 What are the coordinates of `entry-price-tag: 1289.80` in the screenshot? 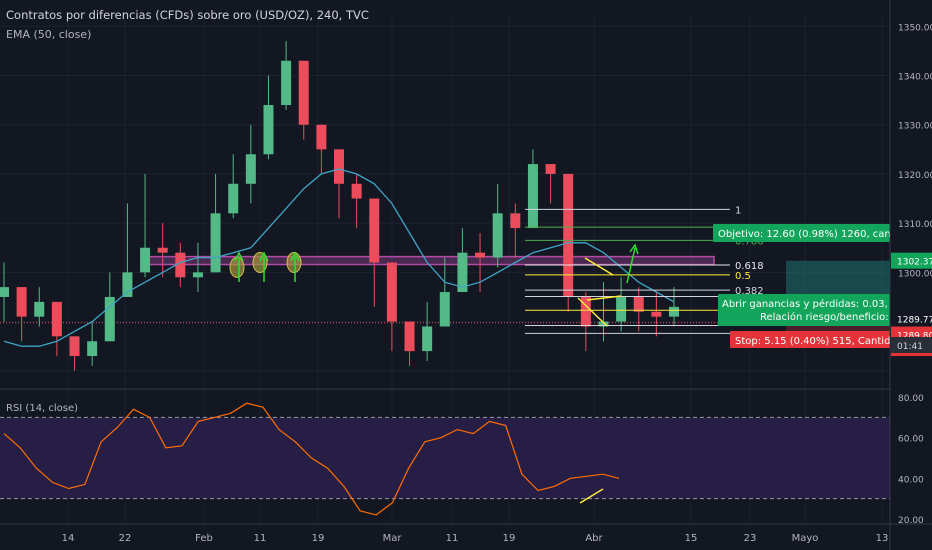 It's located at (914, 337).